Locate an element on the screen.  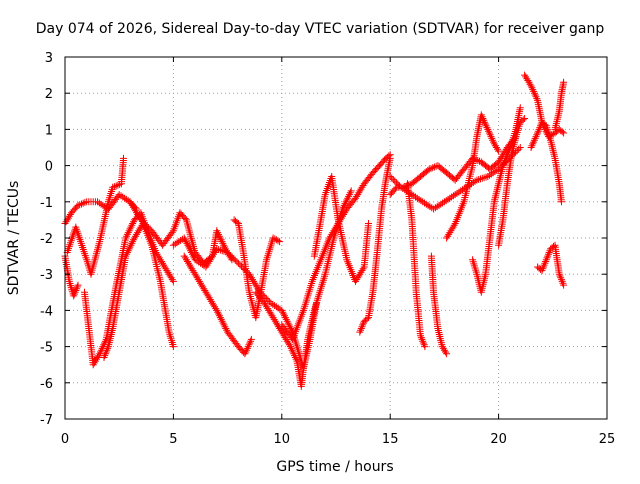
y-tick-label: 2 is located at coordinates (49, 94).